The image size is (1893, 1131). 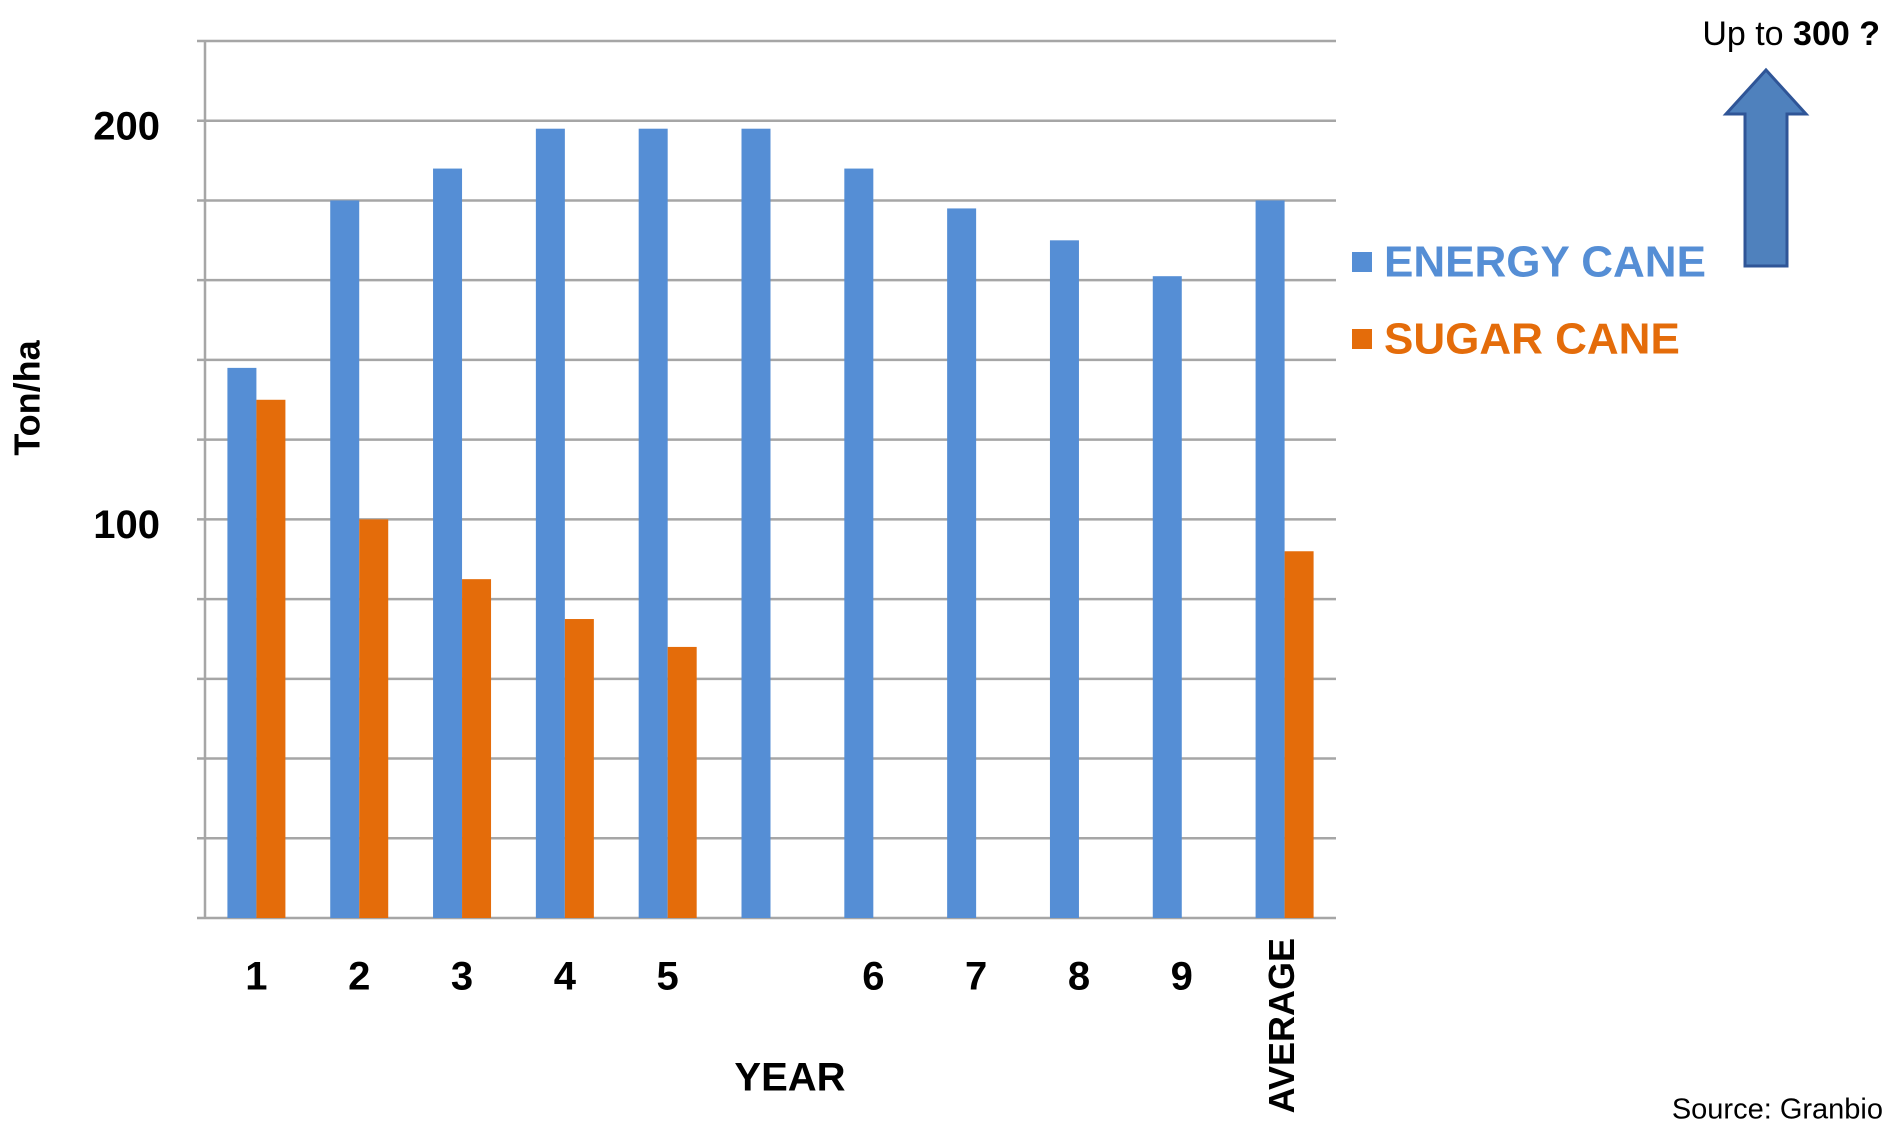 I want to click on annotation: Up to 300 ?, so click(x=1791, y=34).